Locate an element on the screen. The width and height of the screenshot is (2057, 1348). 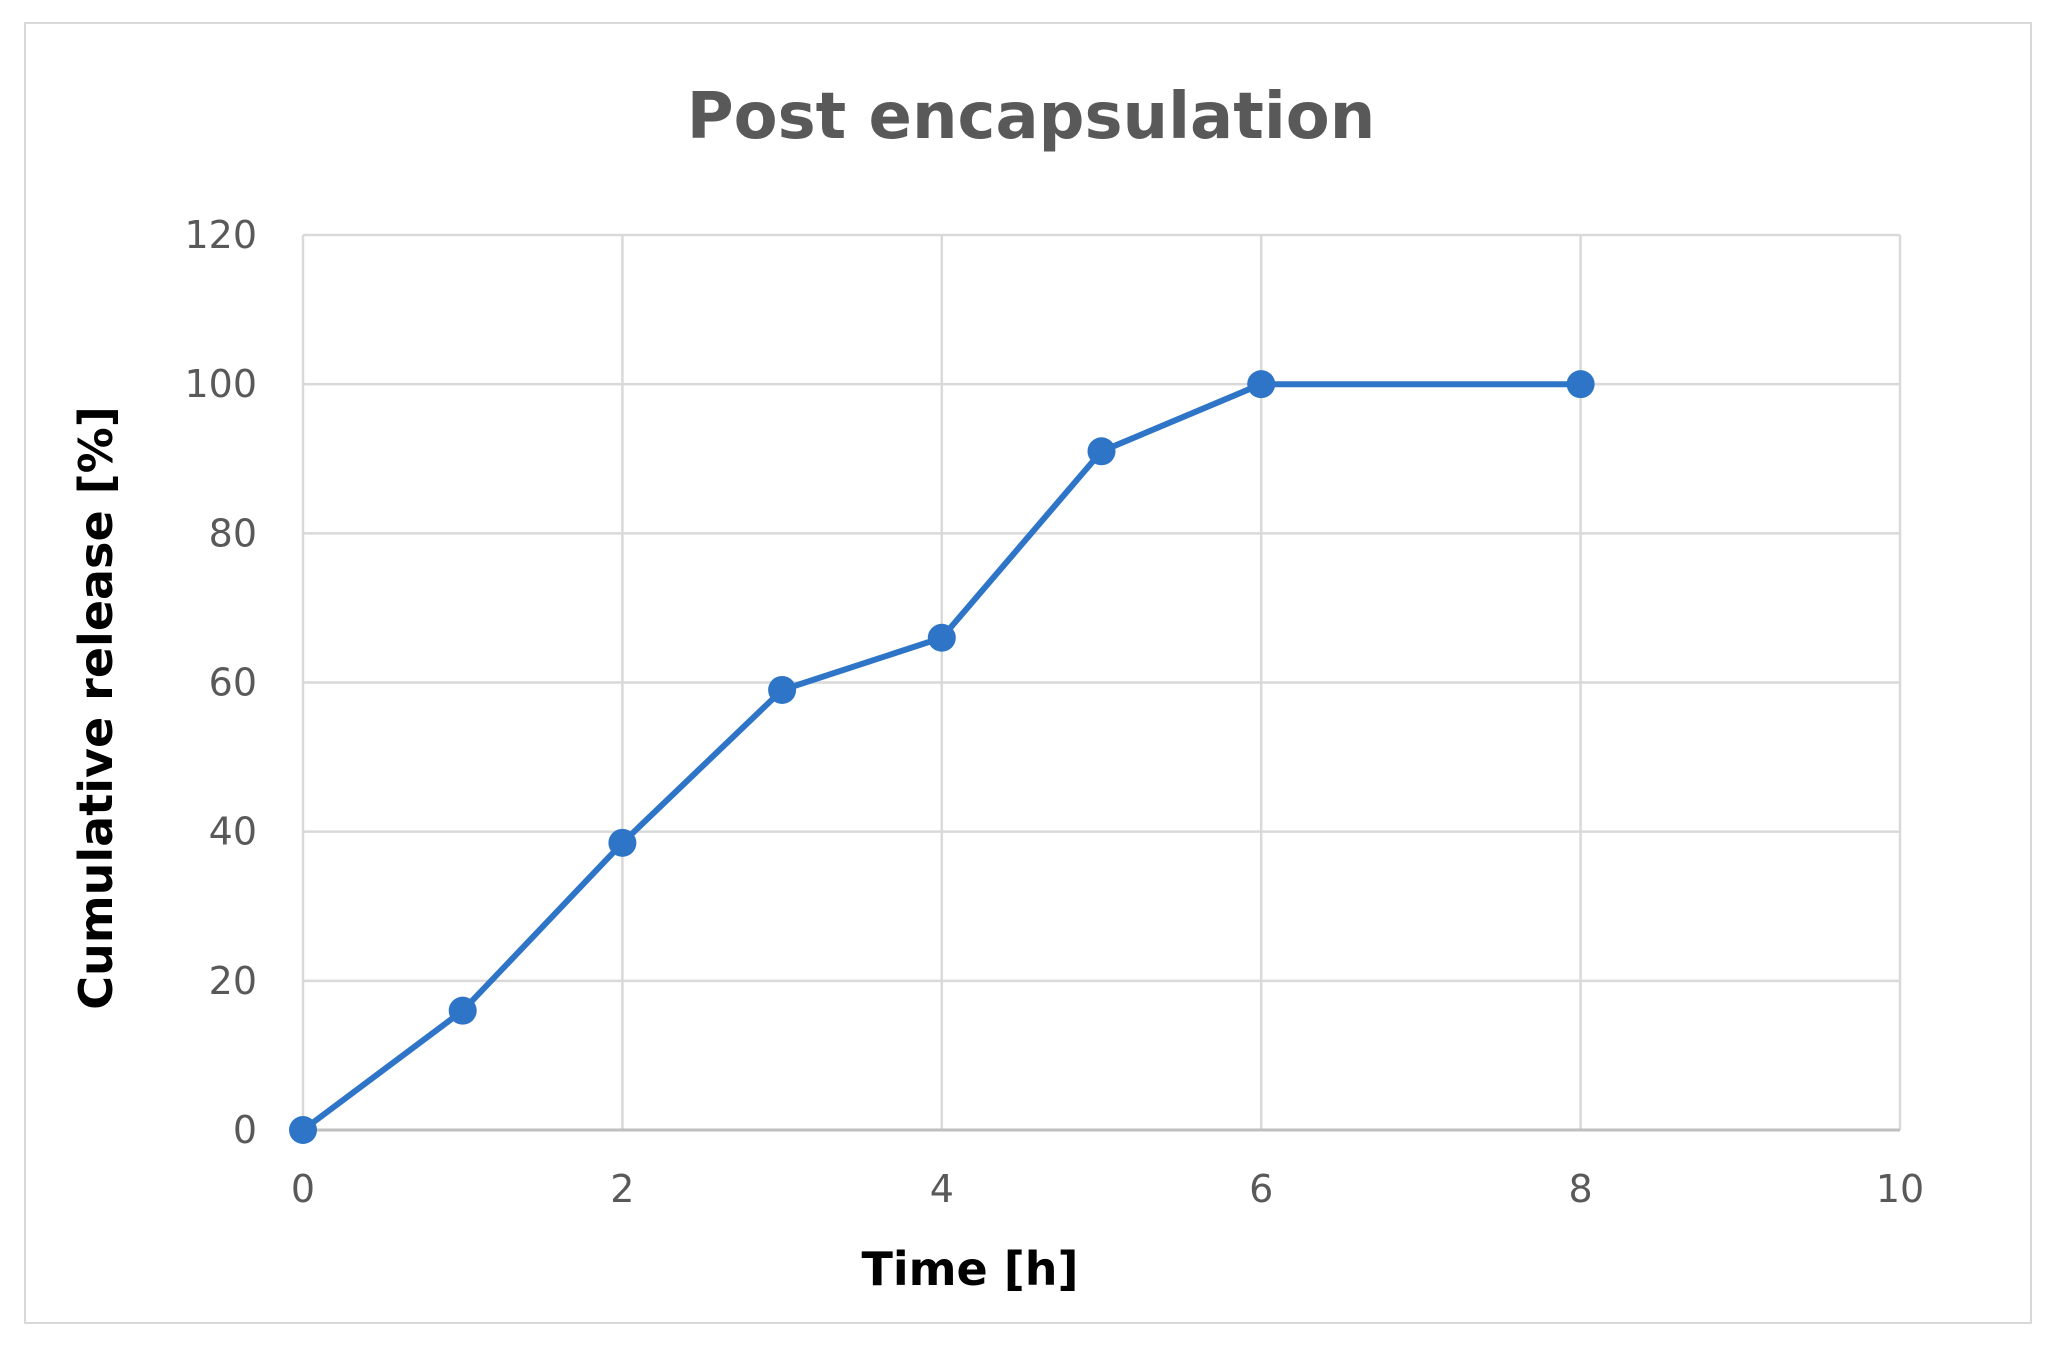
y-tick-label: 120 is located at coordinates (220, 235).